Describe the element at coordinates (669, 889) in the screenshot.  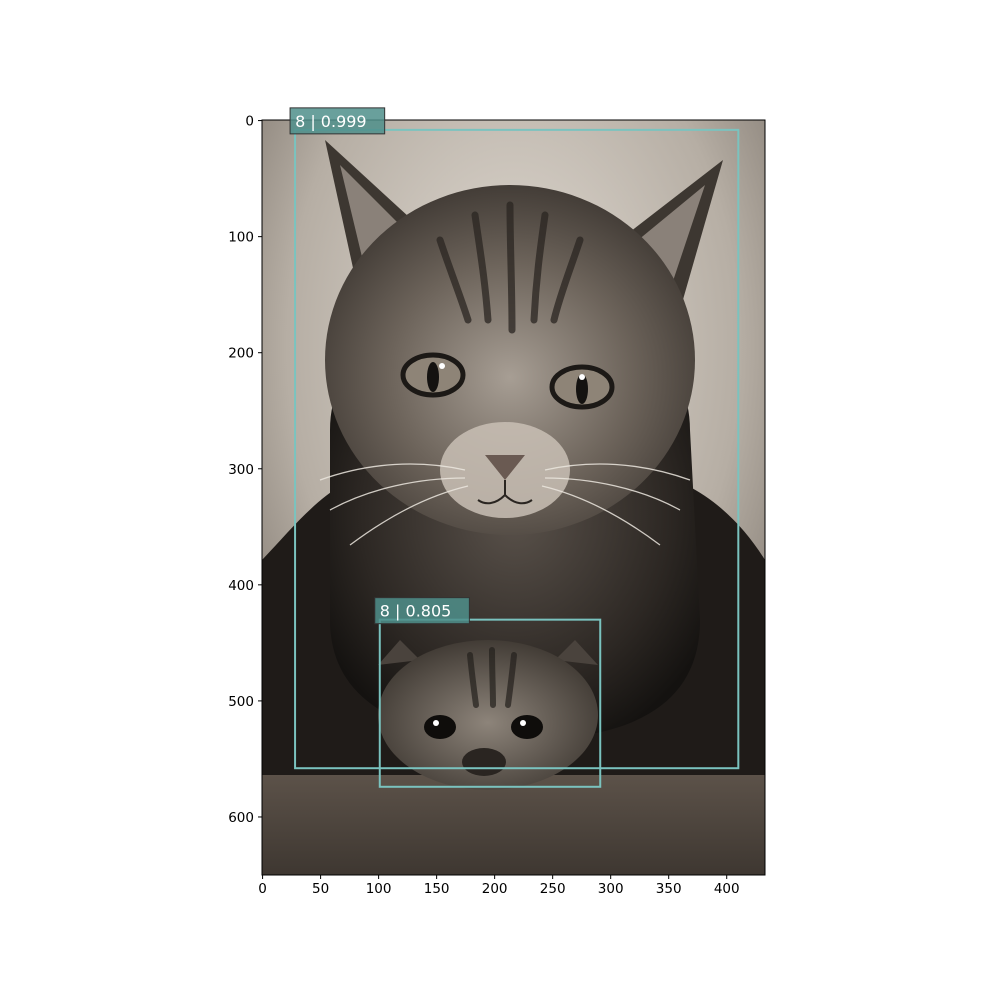
I see `x-tick-label: 350` at that location.